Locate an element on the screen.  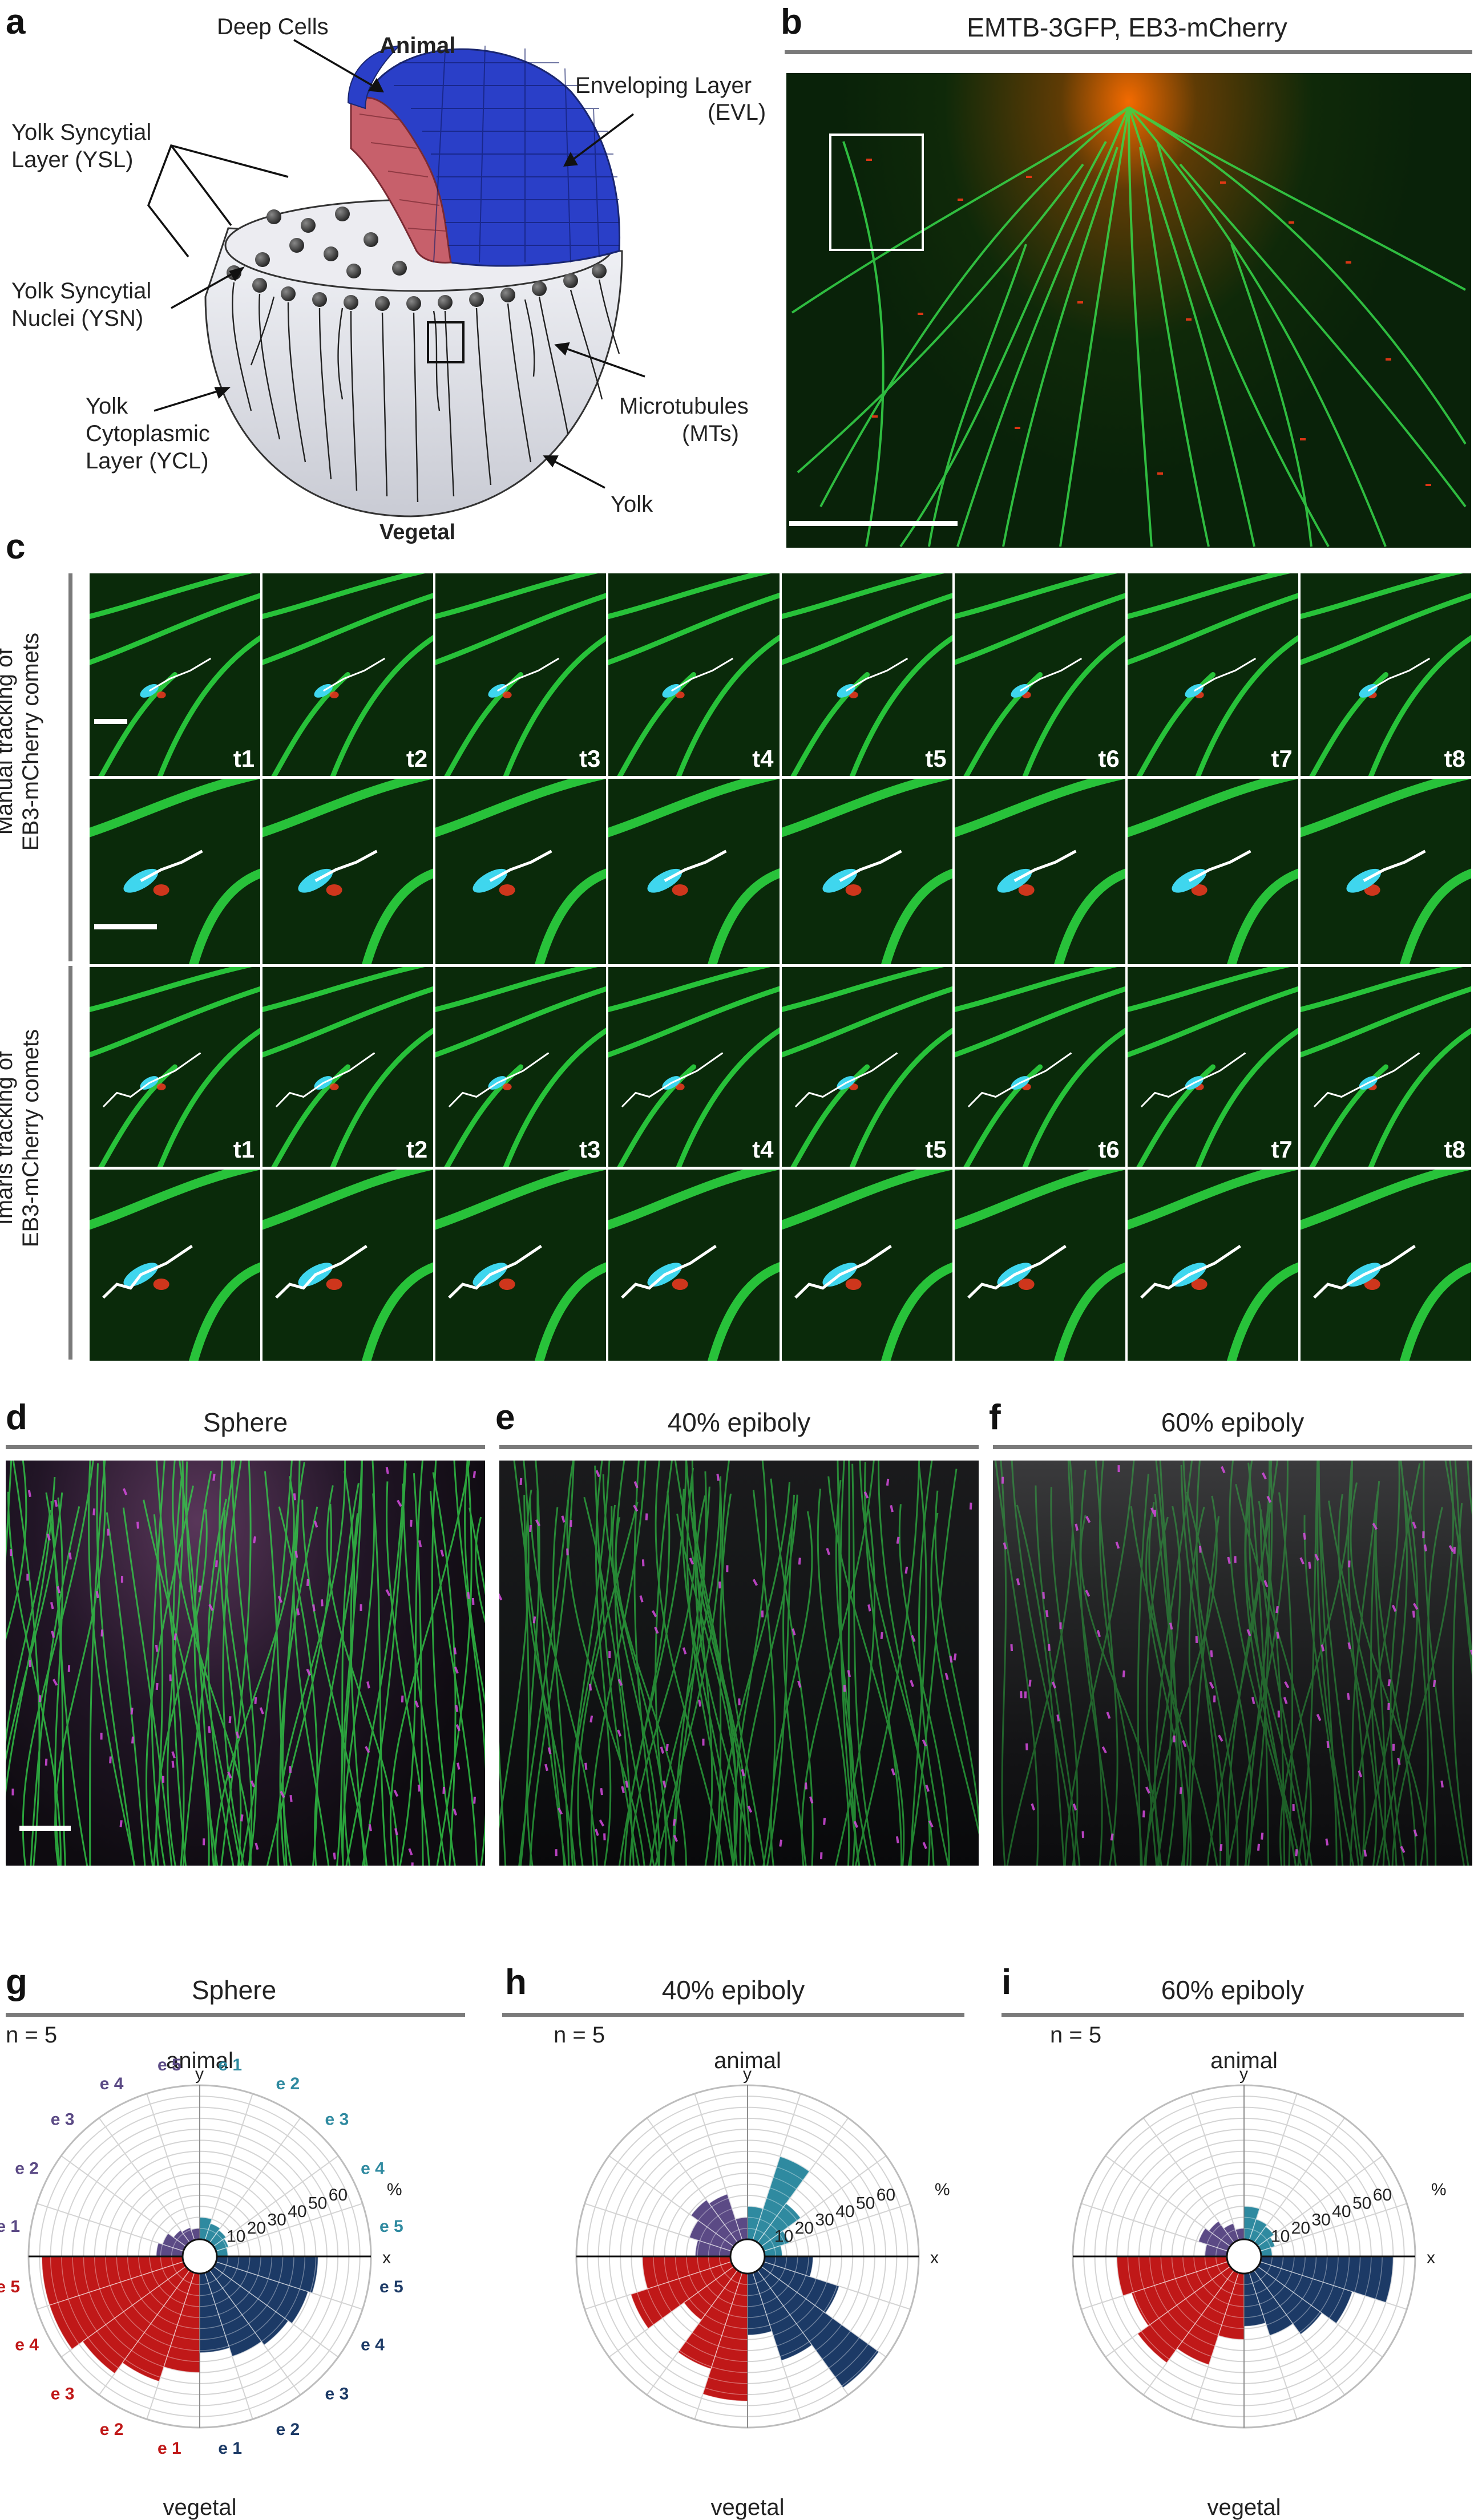
panel-b-title-bar is located at coordinates (1128, 52).